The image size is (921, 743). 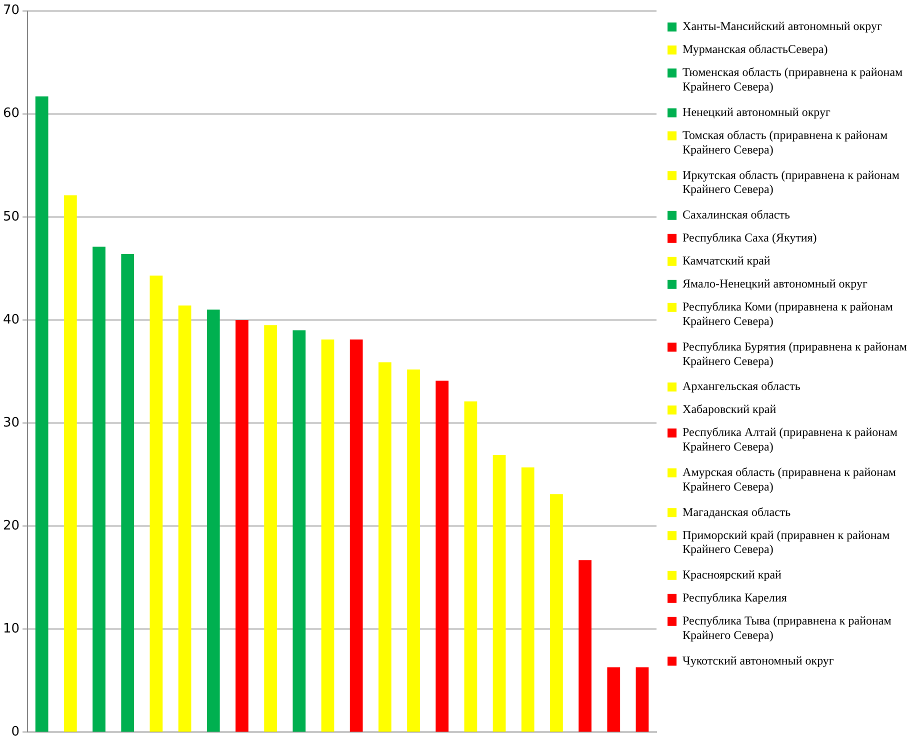 I want to click on legend-label: Приморский край (приравнен к районам Крайнего Севера), so click(x=786, y=542).